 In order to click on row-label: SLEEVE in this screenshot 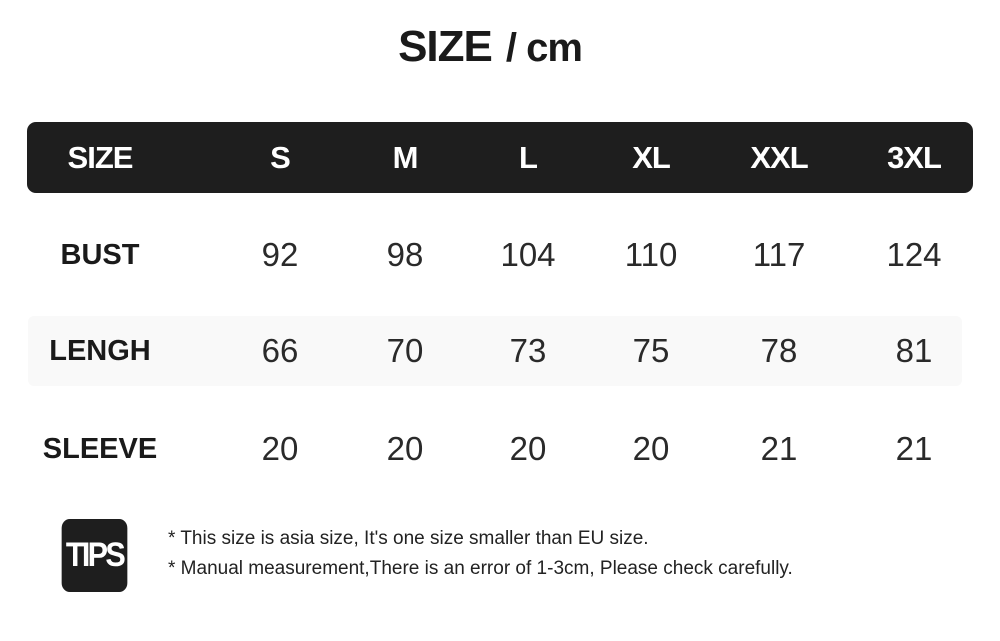, I will do `click(100, 449)`.